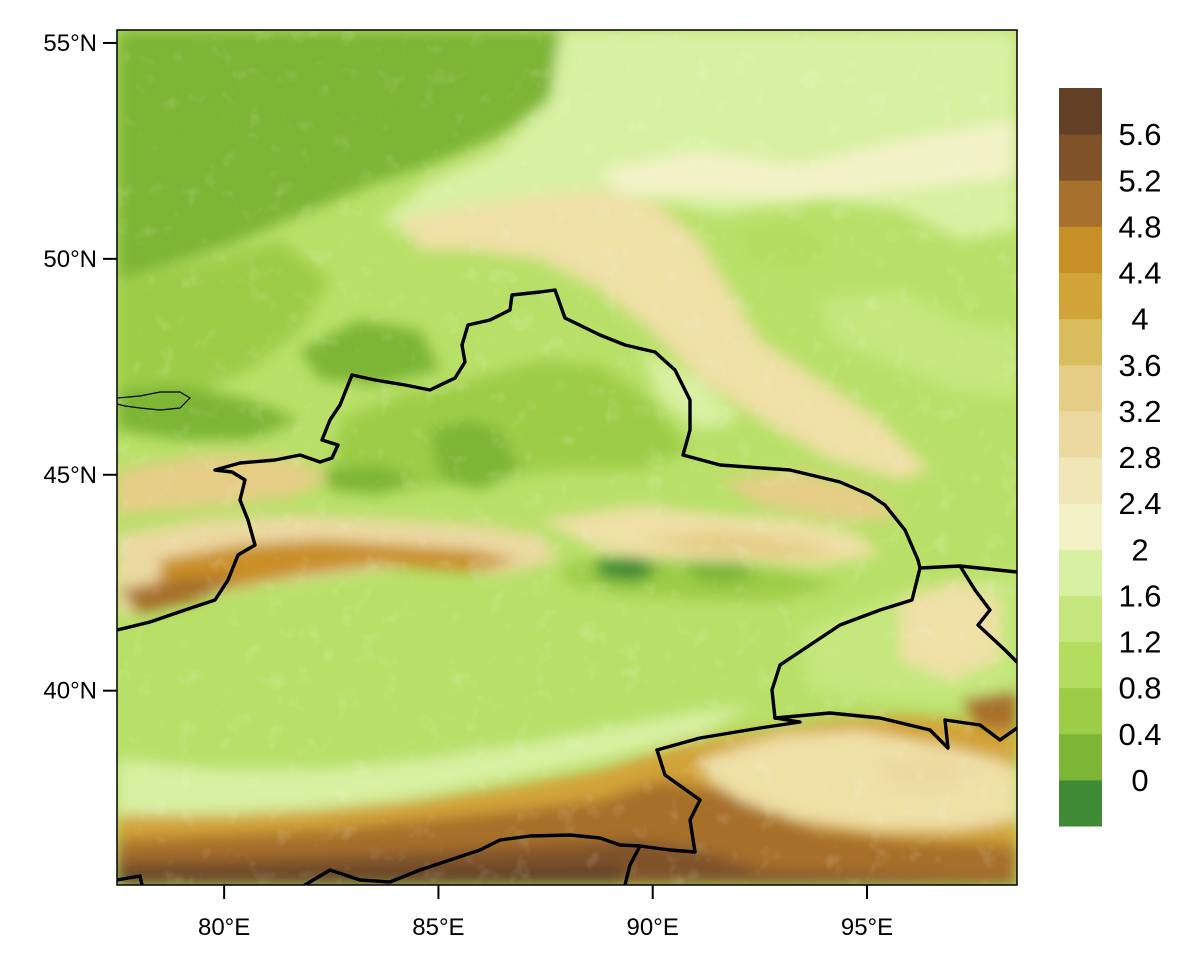  I want to click on colorbar: 5.6 5.2 4.8 4.4 4 3.6 3.2 2.8 2.4 2 1.6 1.2 0.8 0.4 0, so click(1110, 457).